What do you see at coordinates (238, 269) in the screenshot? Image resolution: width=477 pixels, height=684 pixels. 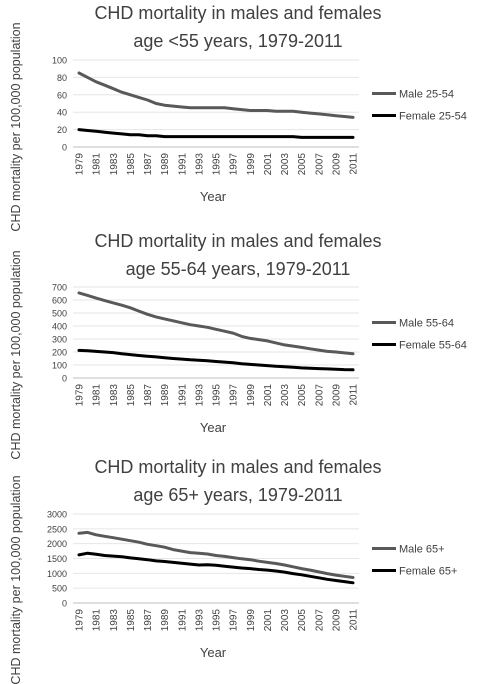 I see `chart-title-line: age 55-64 years, 1979-2011` at bounding box center [238, 269].